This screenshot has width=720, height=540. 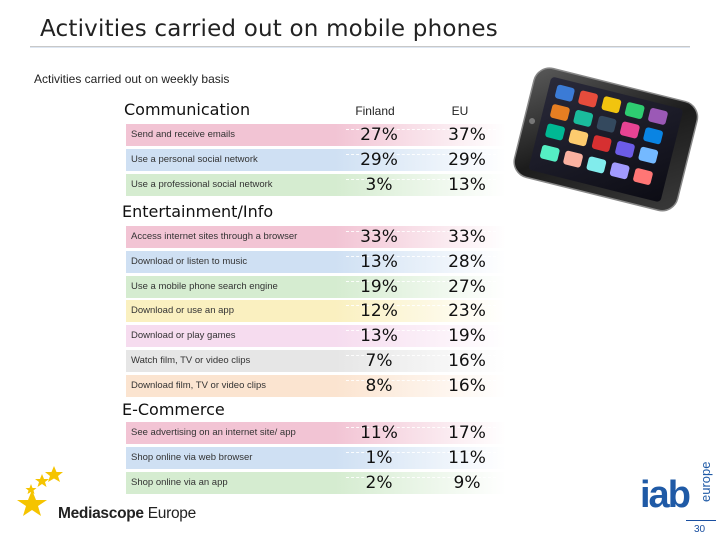 I want to click on mediascope-wordmark: Mediascope Europe, so click(x=127, y=514).